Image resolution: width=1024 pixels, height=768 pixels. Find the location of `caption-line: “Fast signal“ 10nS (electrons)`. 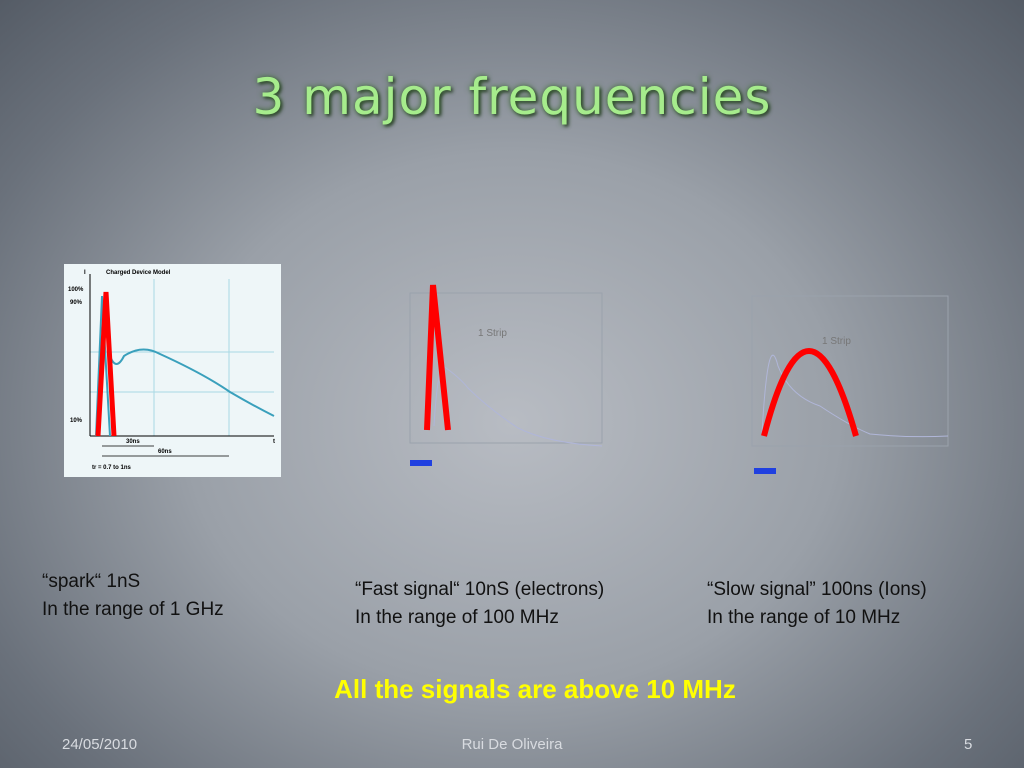

caption-line: “Fast signal“ 10nS (electrons) is located at coordinates (480, 589).